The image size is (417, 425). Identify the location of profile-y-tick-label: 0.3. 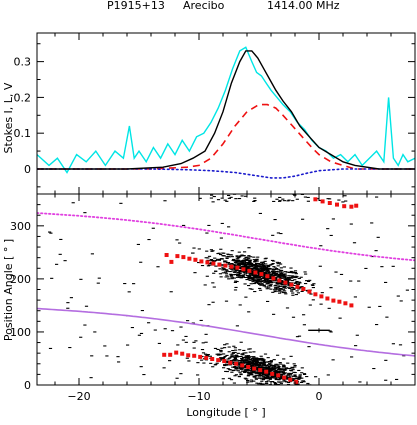
(23, 62).